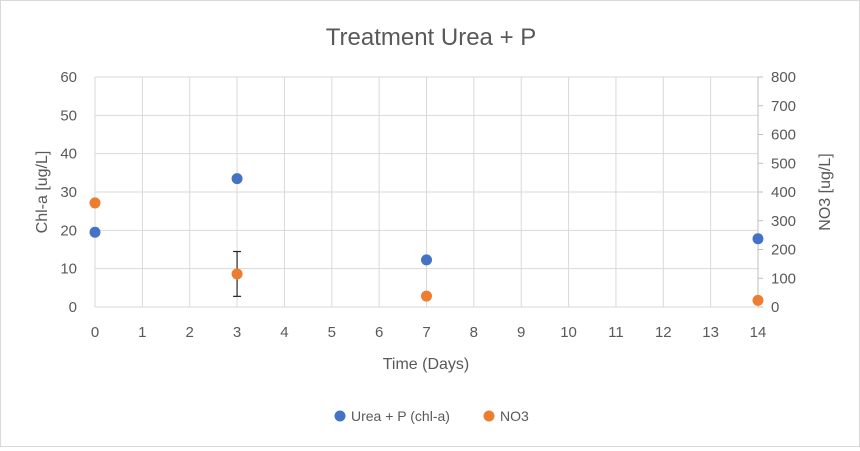  I want to click on y2-tick-label: 400, so click(783, 192).